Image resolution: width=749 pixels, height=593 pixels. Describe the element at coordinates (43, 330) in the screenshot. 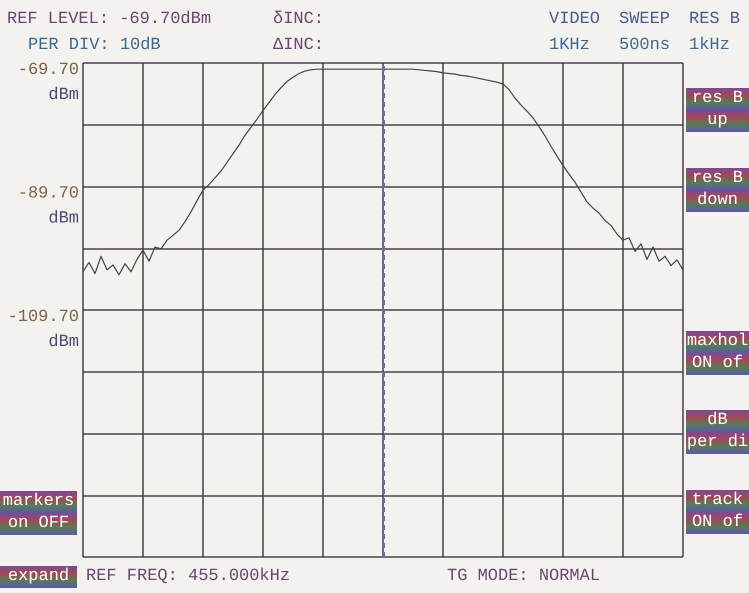

I see `y-tick-label: -109.70 dBm` at that location.